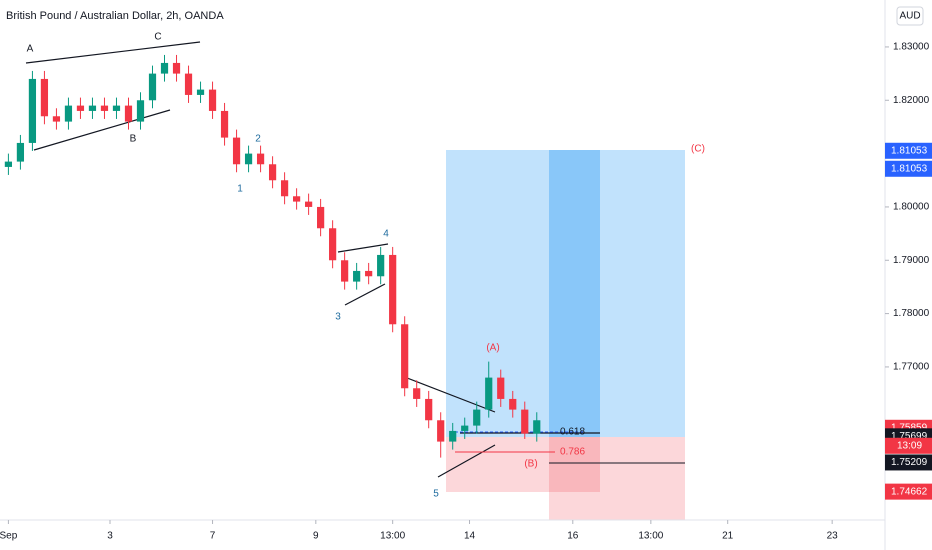 The image size is (932, 550). I want to click on x-tick-label: 21, so click(728, 536).